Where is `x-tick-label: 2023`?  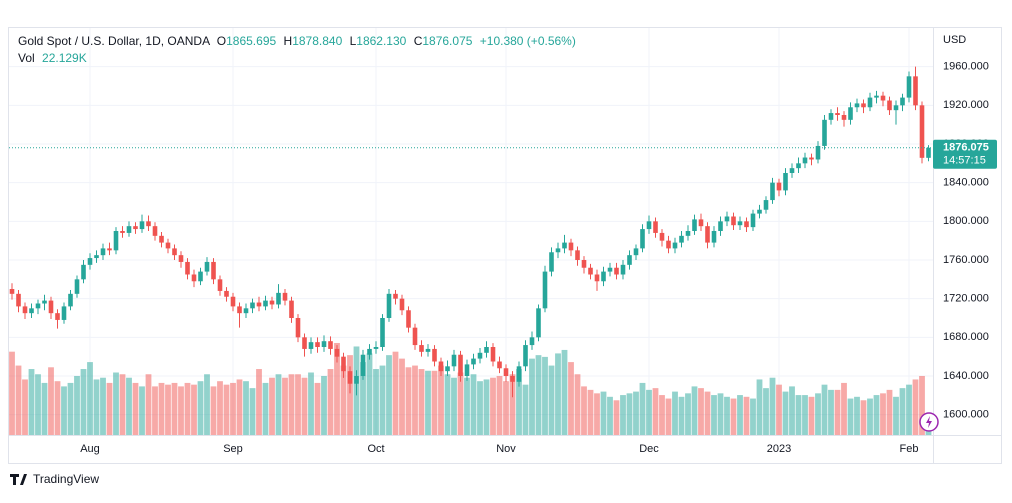
x-tick-label: 2023 is located at coordinates (779, 449).